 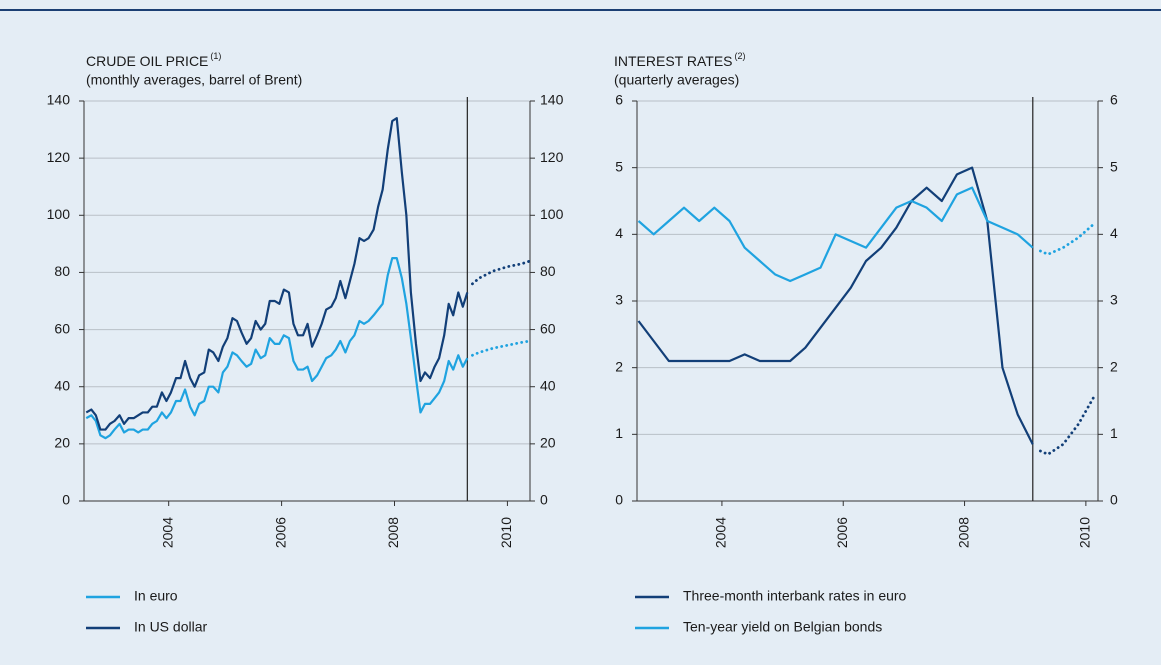 What do you see at coordinates (215, 56) in the screenshot?
I see `title-note: (1)` at bounding box center [215, 56].